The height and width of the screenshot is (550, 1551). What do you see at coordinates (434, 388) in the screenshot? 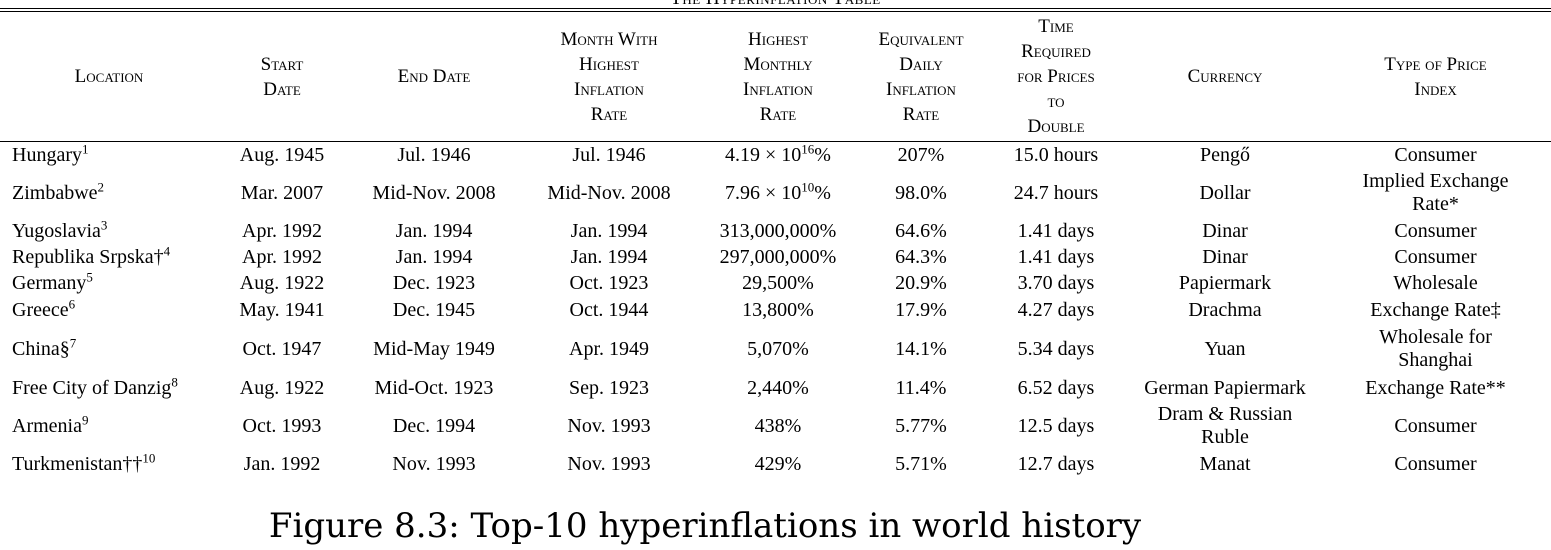
I see `cell-end-date: Mid-Oct. 1923` at bounding box center [434, 388].